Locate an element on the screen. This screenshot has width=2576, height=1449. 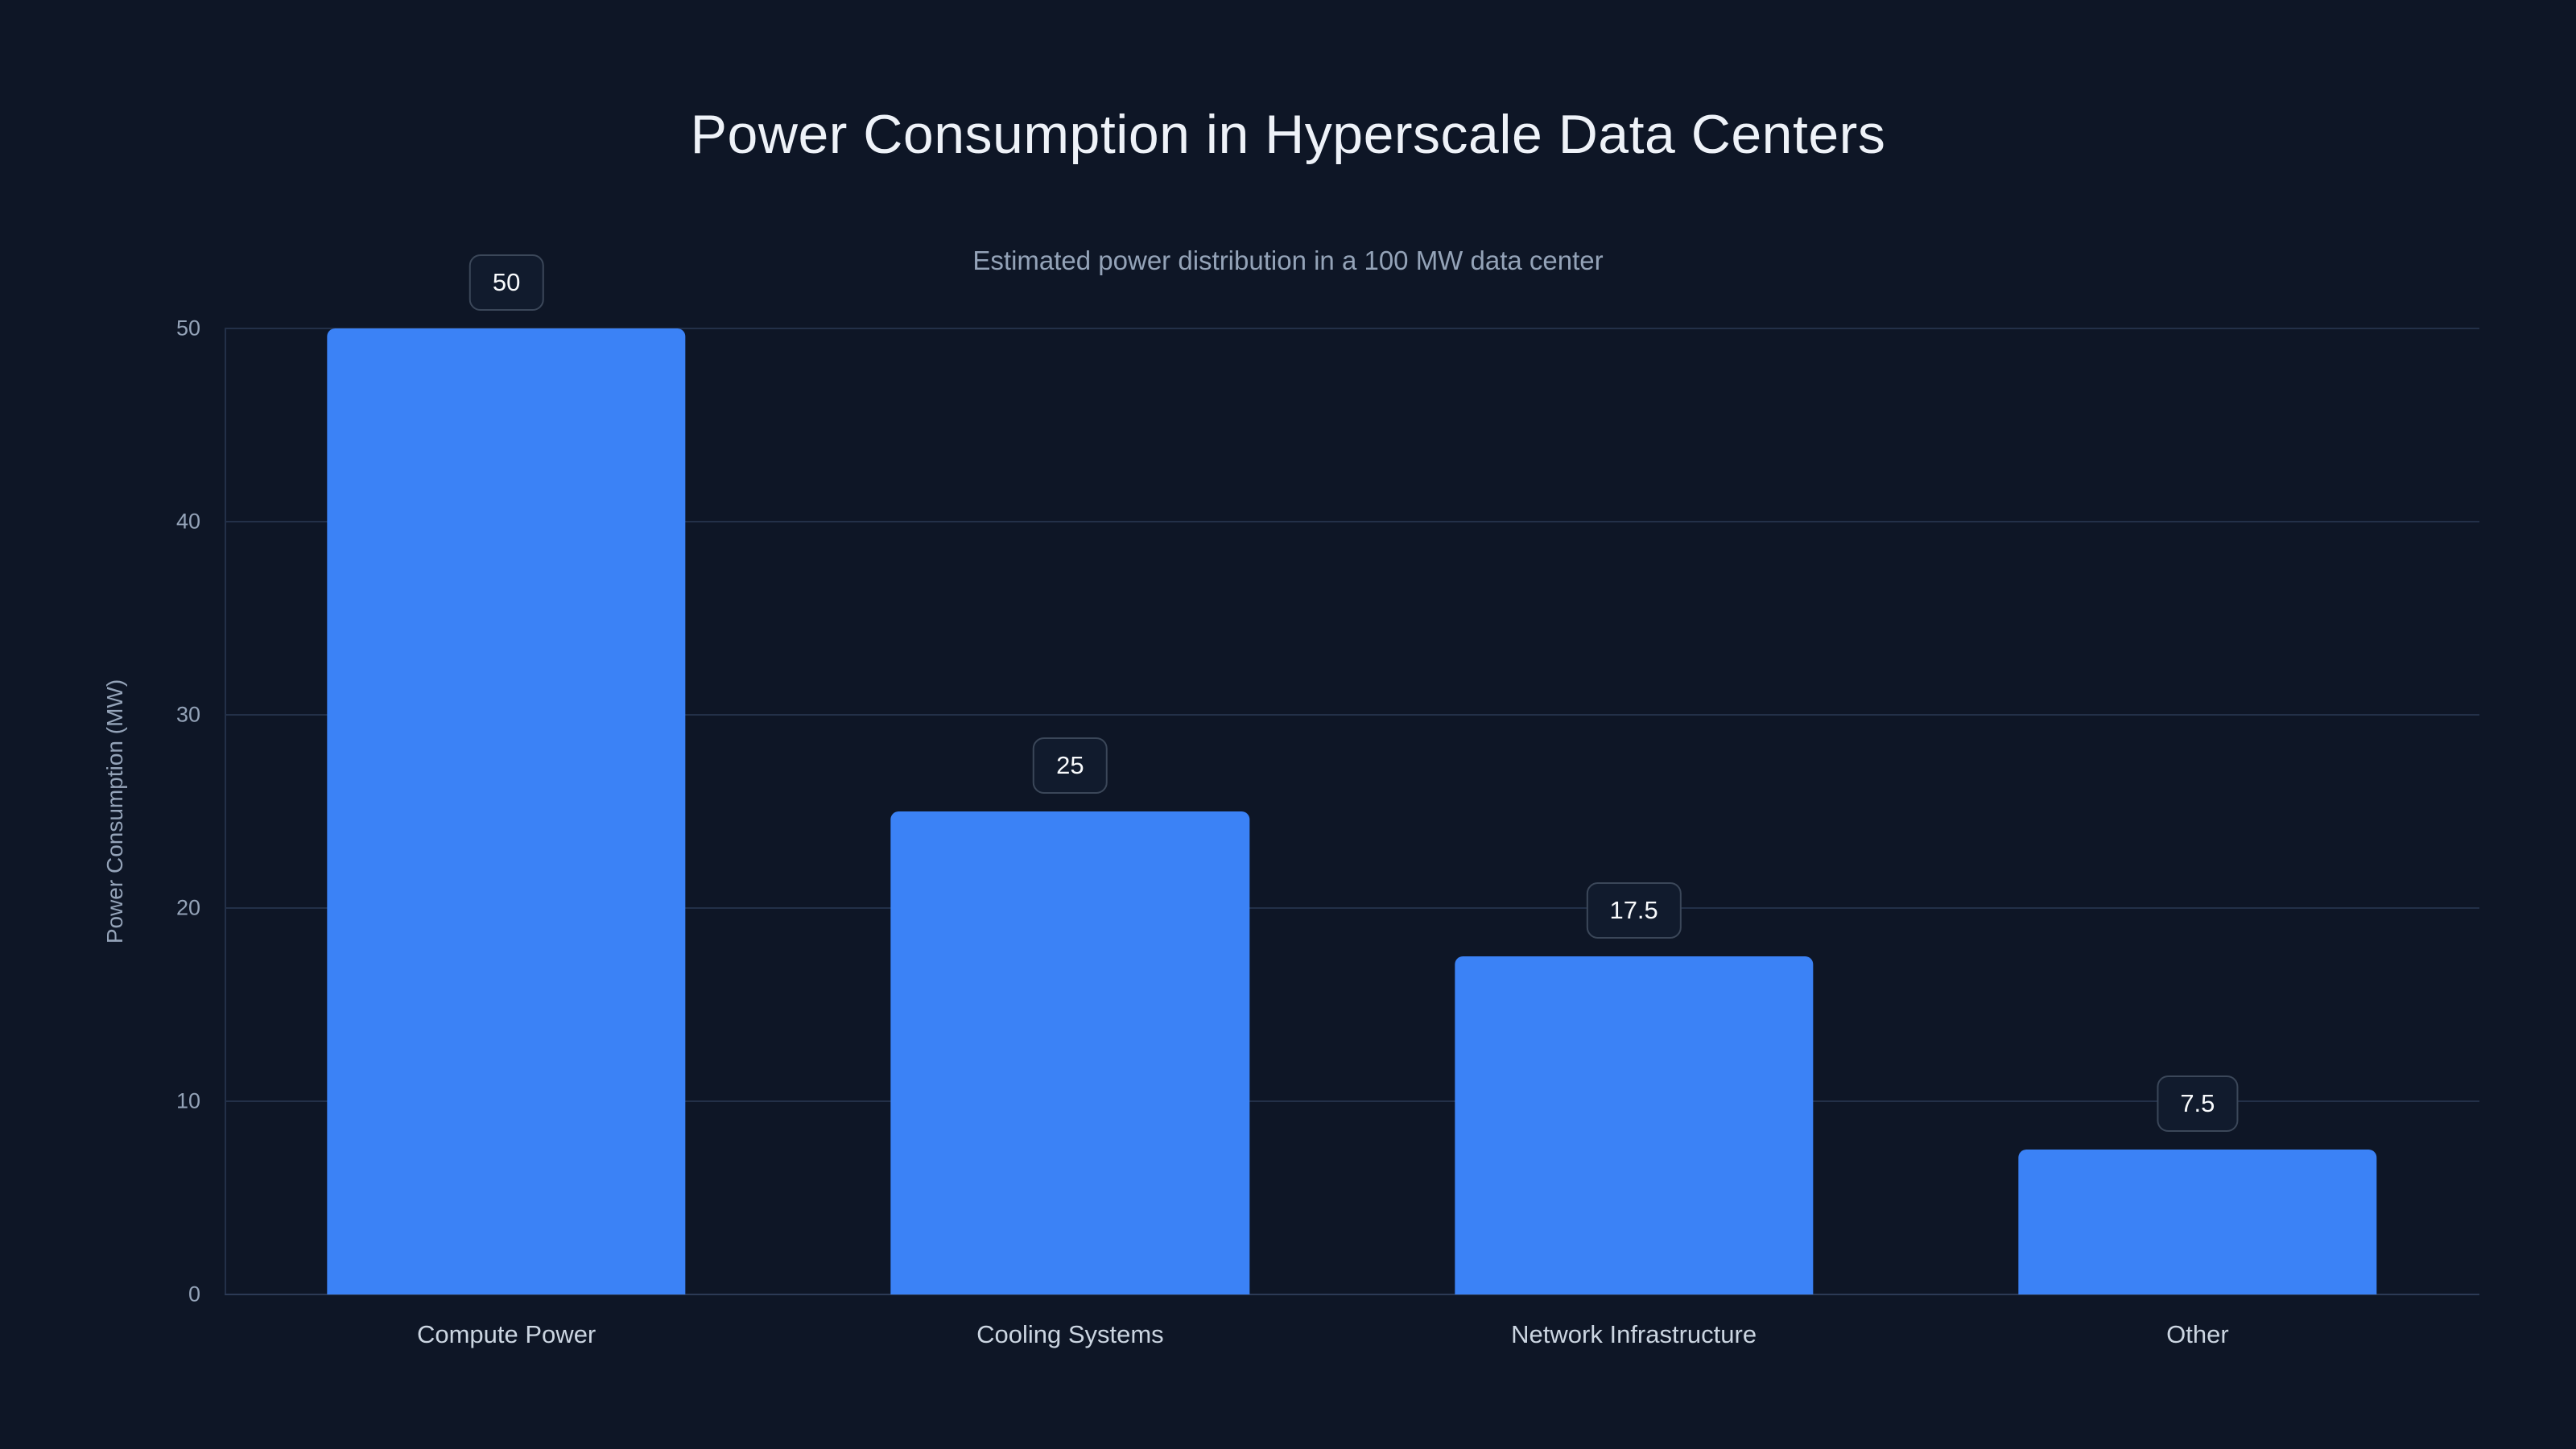
y-tick-label: 10 is located at coordinates (187, 1100).